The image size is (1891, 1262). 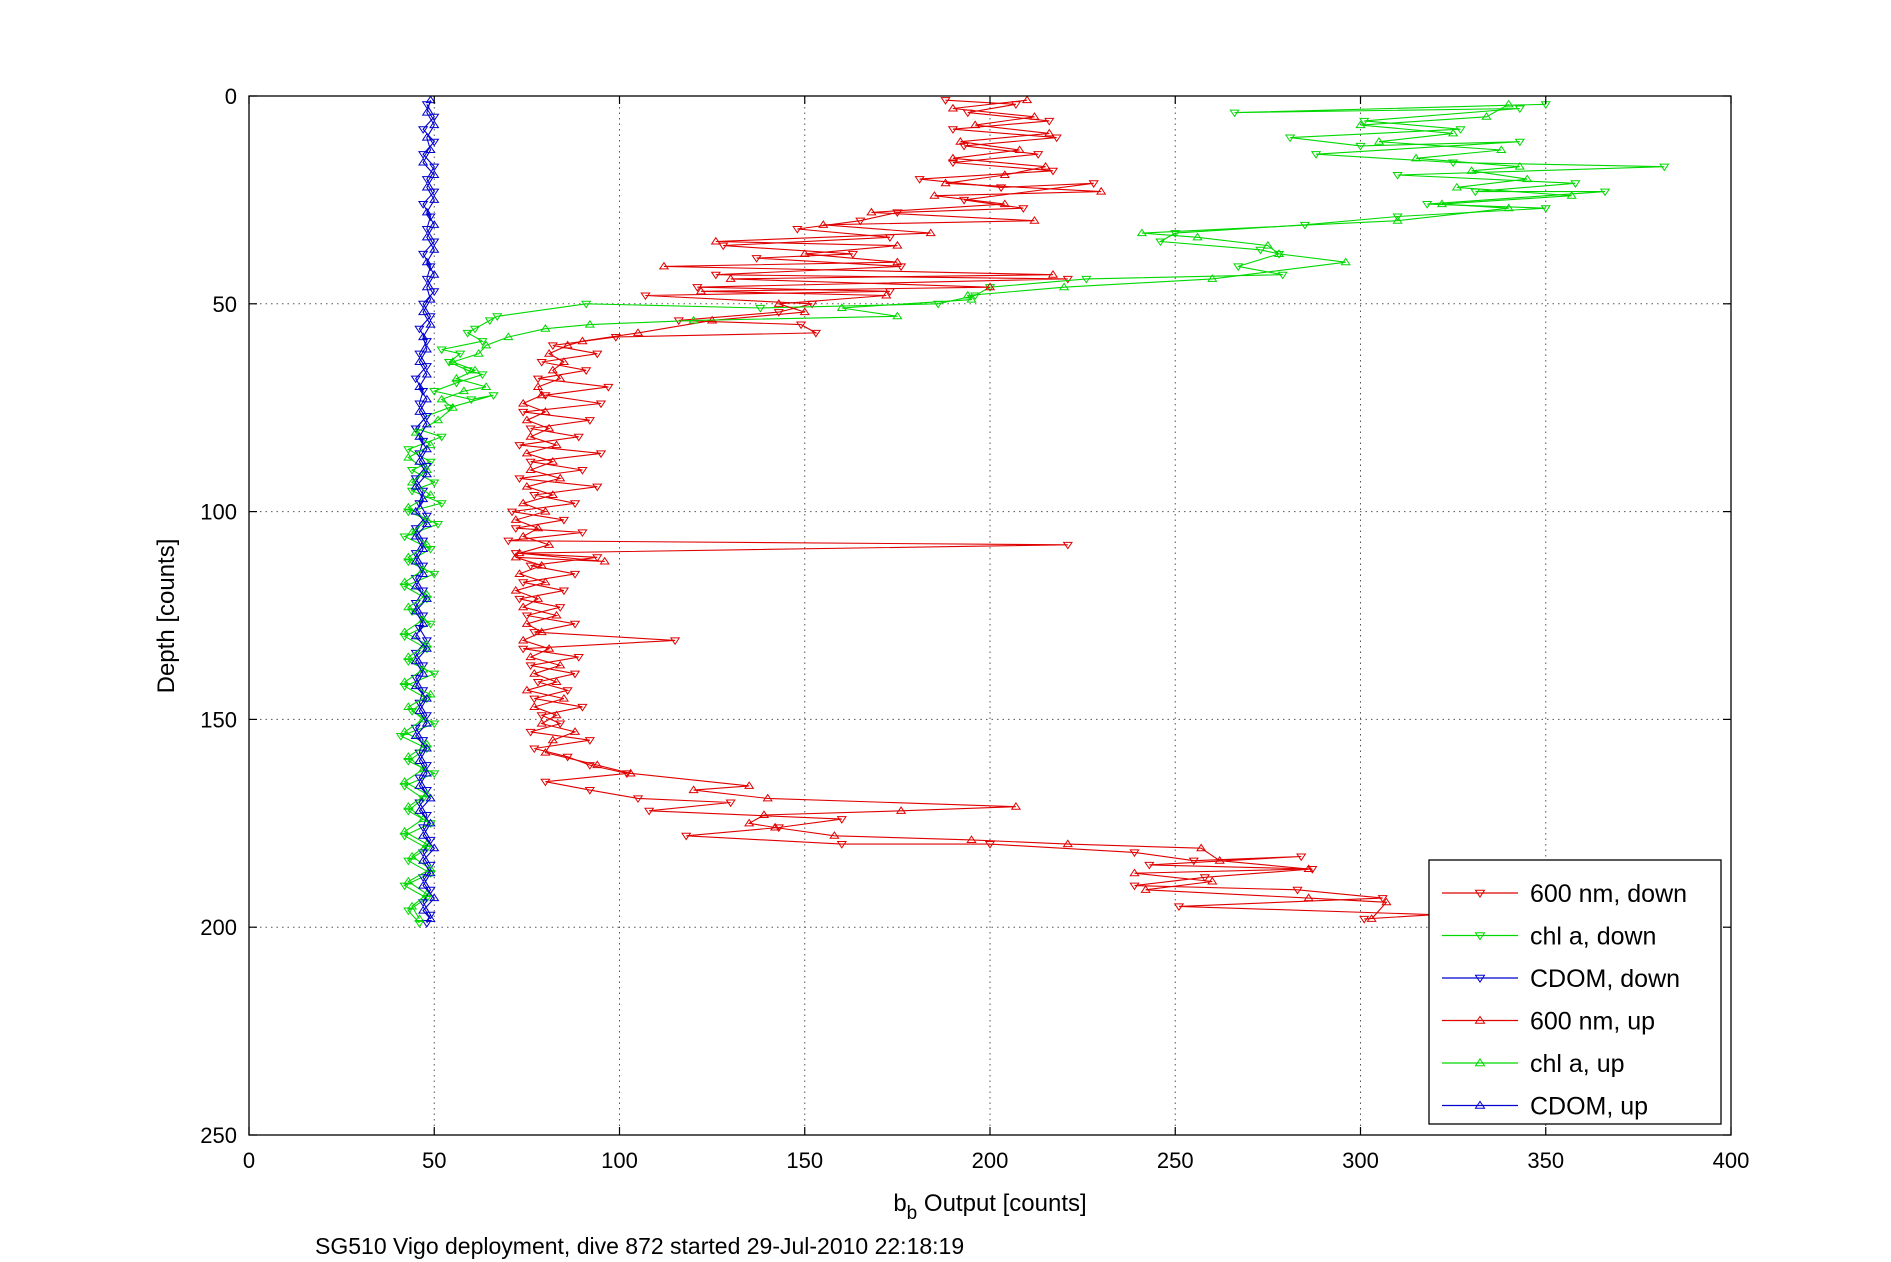 I want to click on series-line, so click(x=425, y=510).